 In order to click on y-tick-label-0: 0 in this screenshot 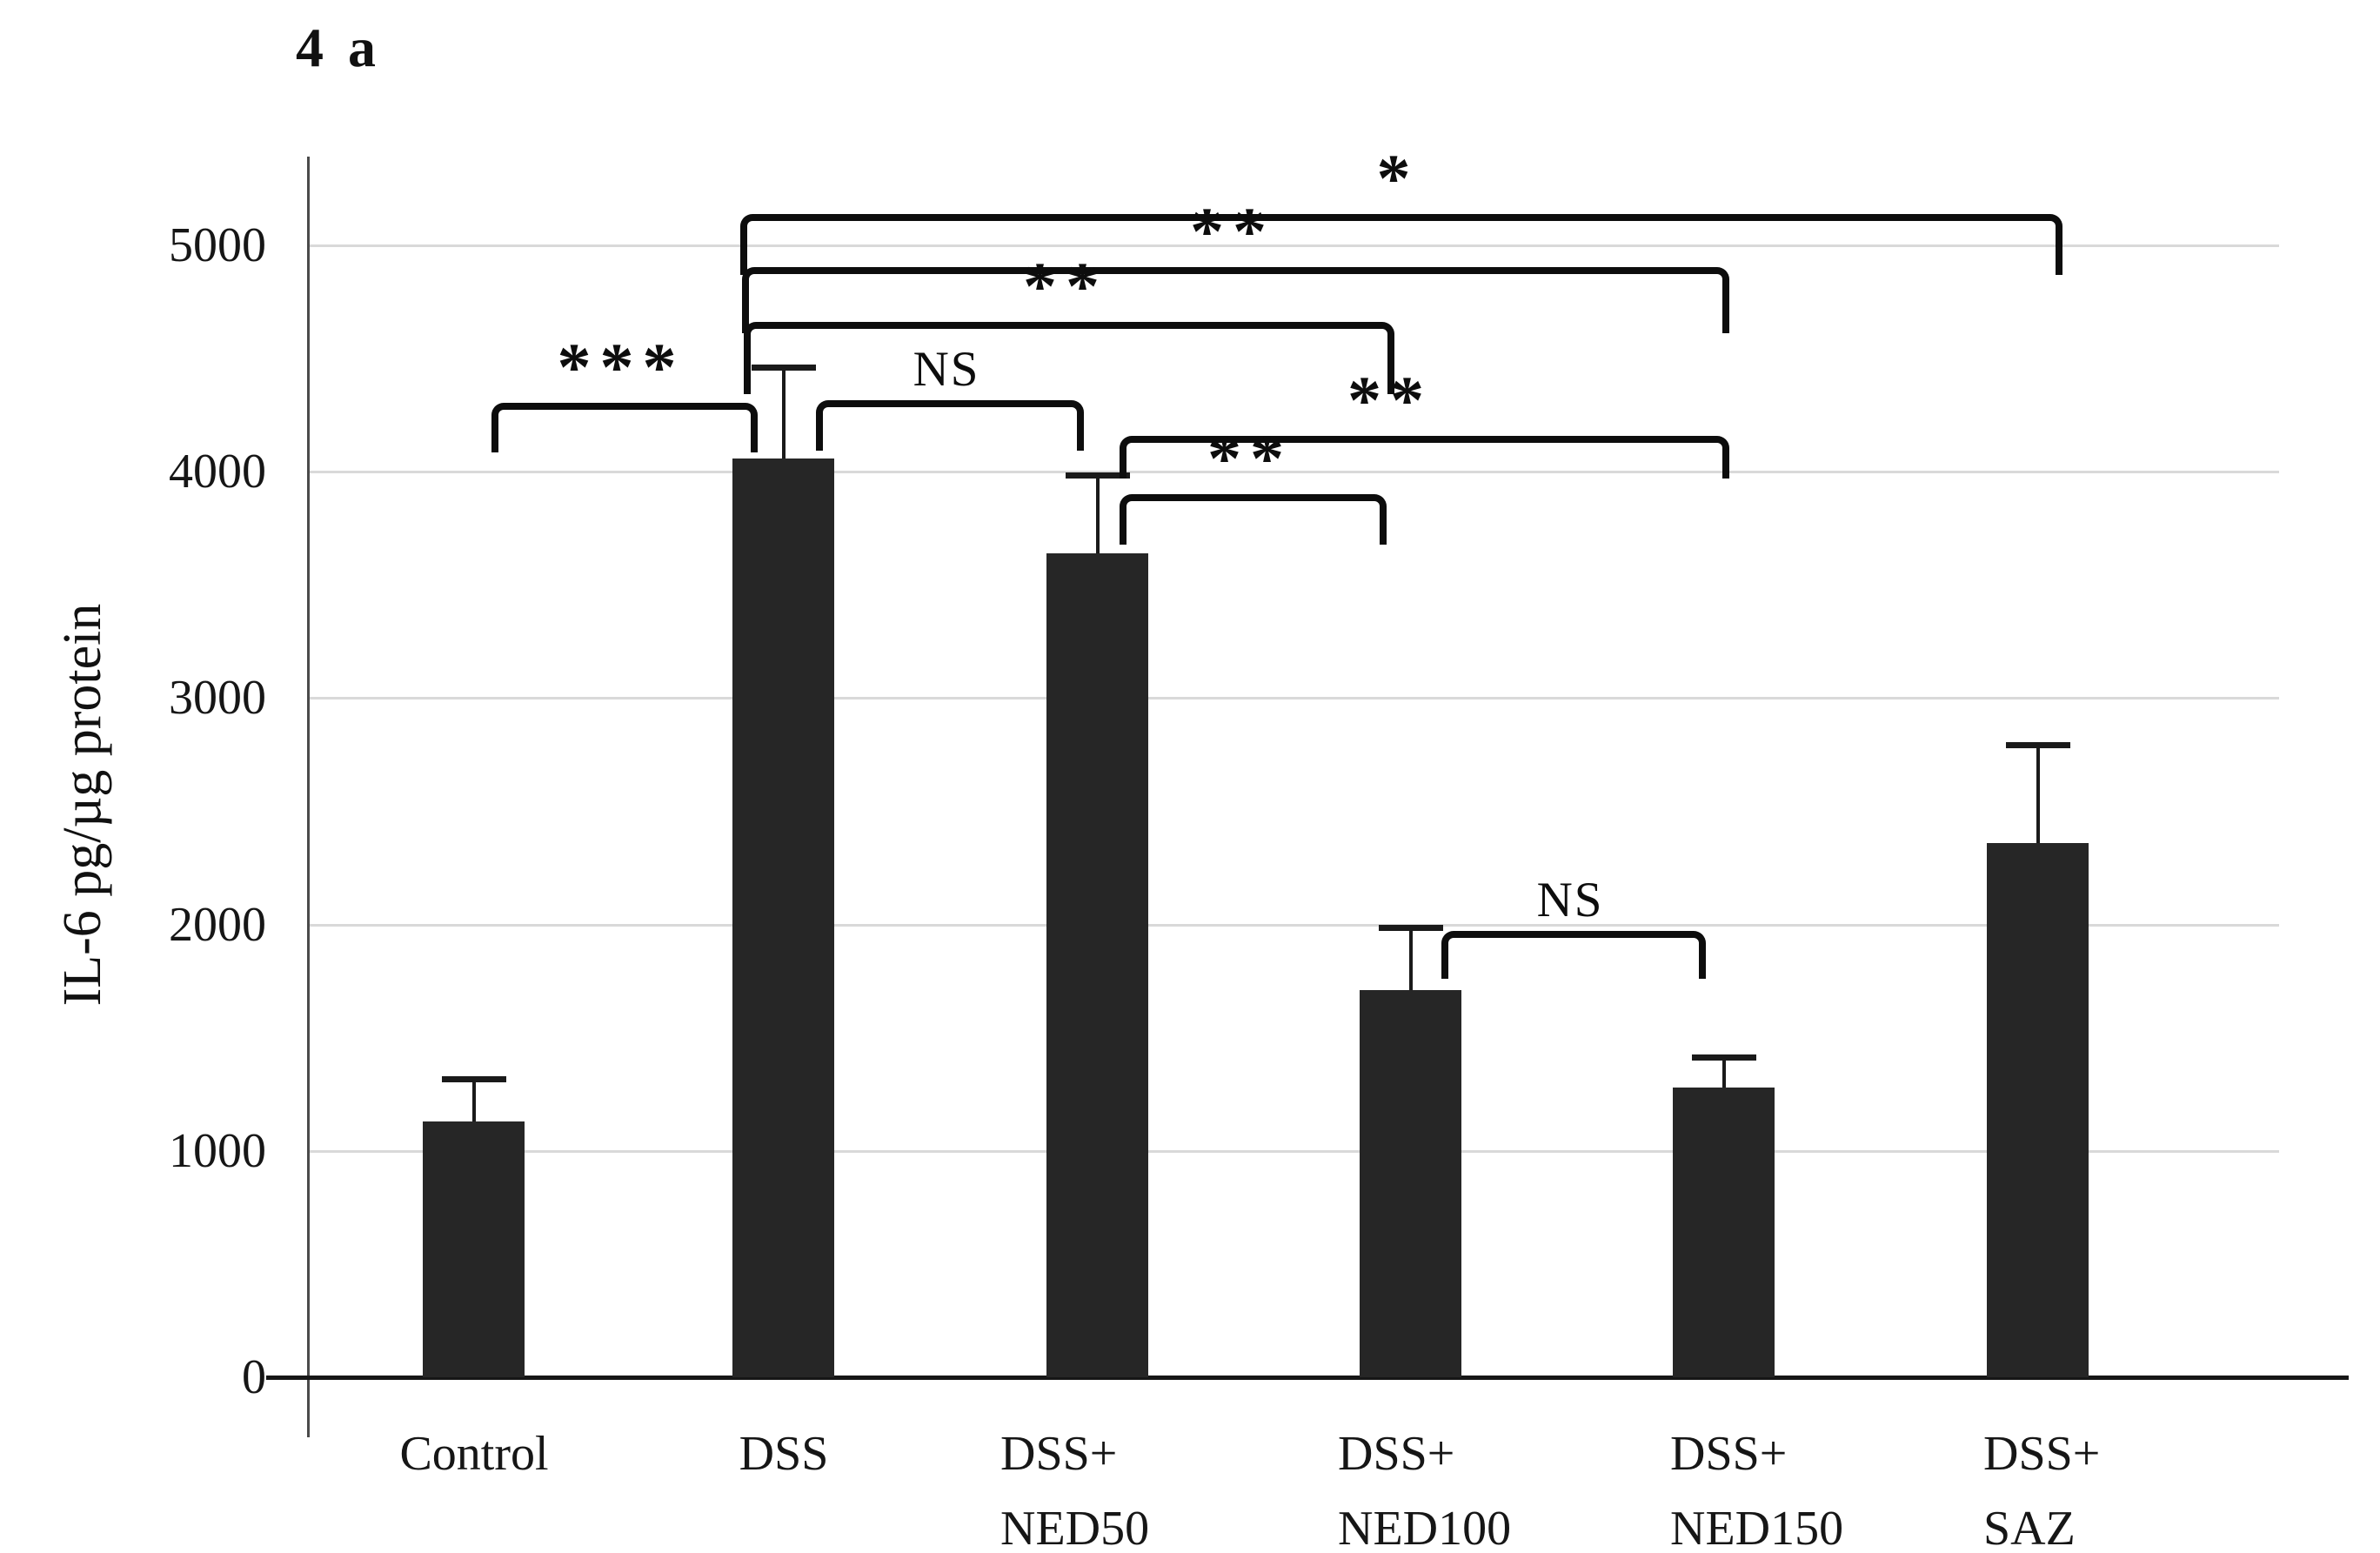, I will do `click(254, 1377)`.